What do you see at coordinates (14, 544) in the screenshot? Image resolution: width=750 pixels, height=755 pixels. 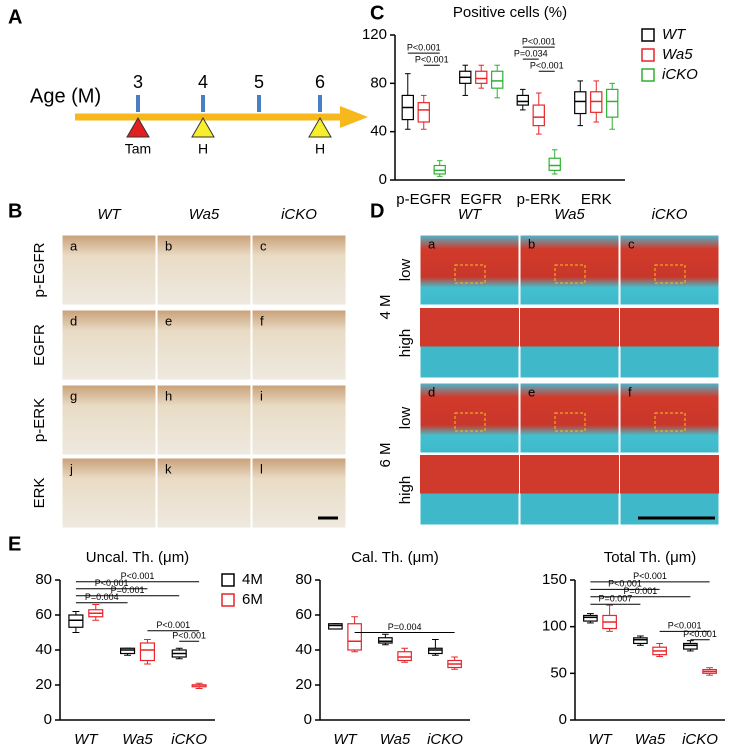 I see `panel-label: E` at bounding box center [14, 544].